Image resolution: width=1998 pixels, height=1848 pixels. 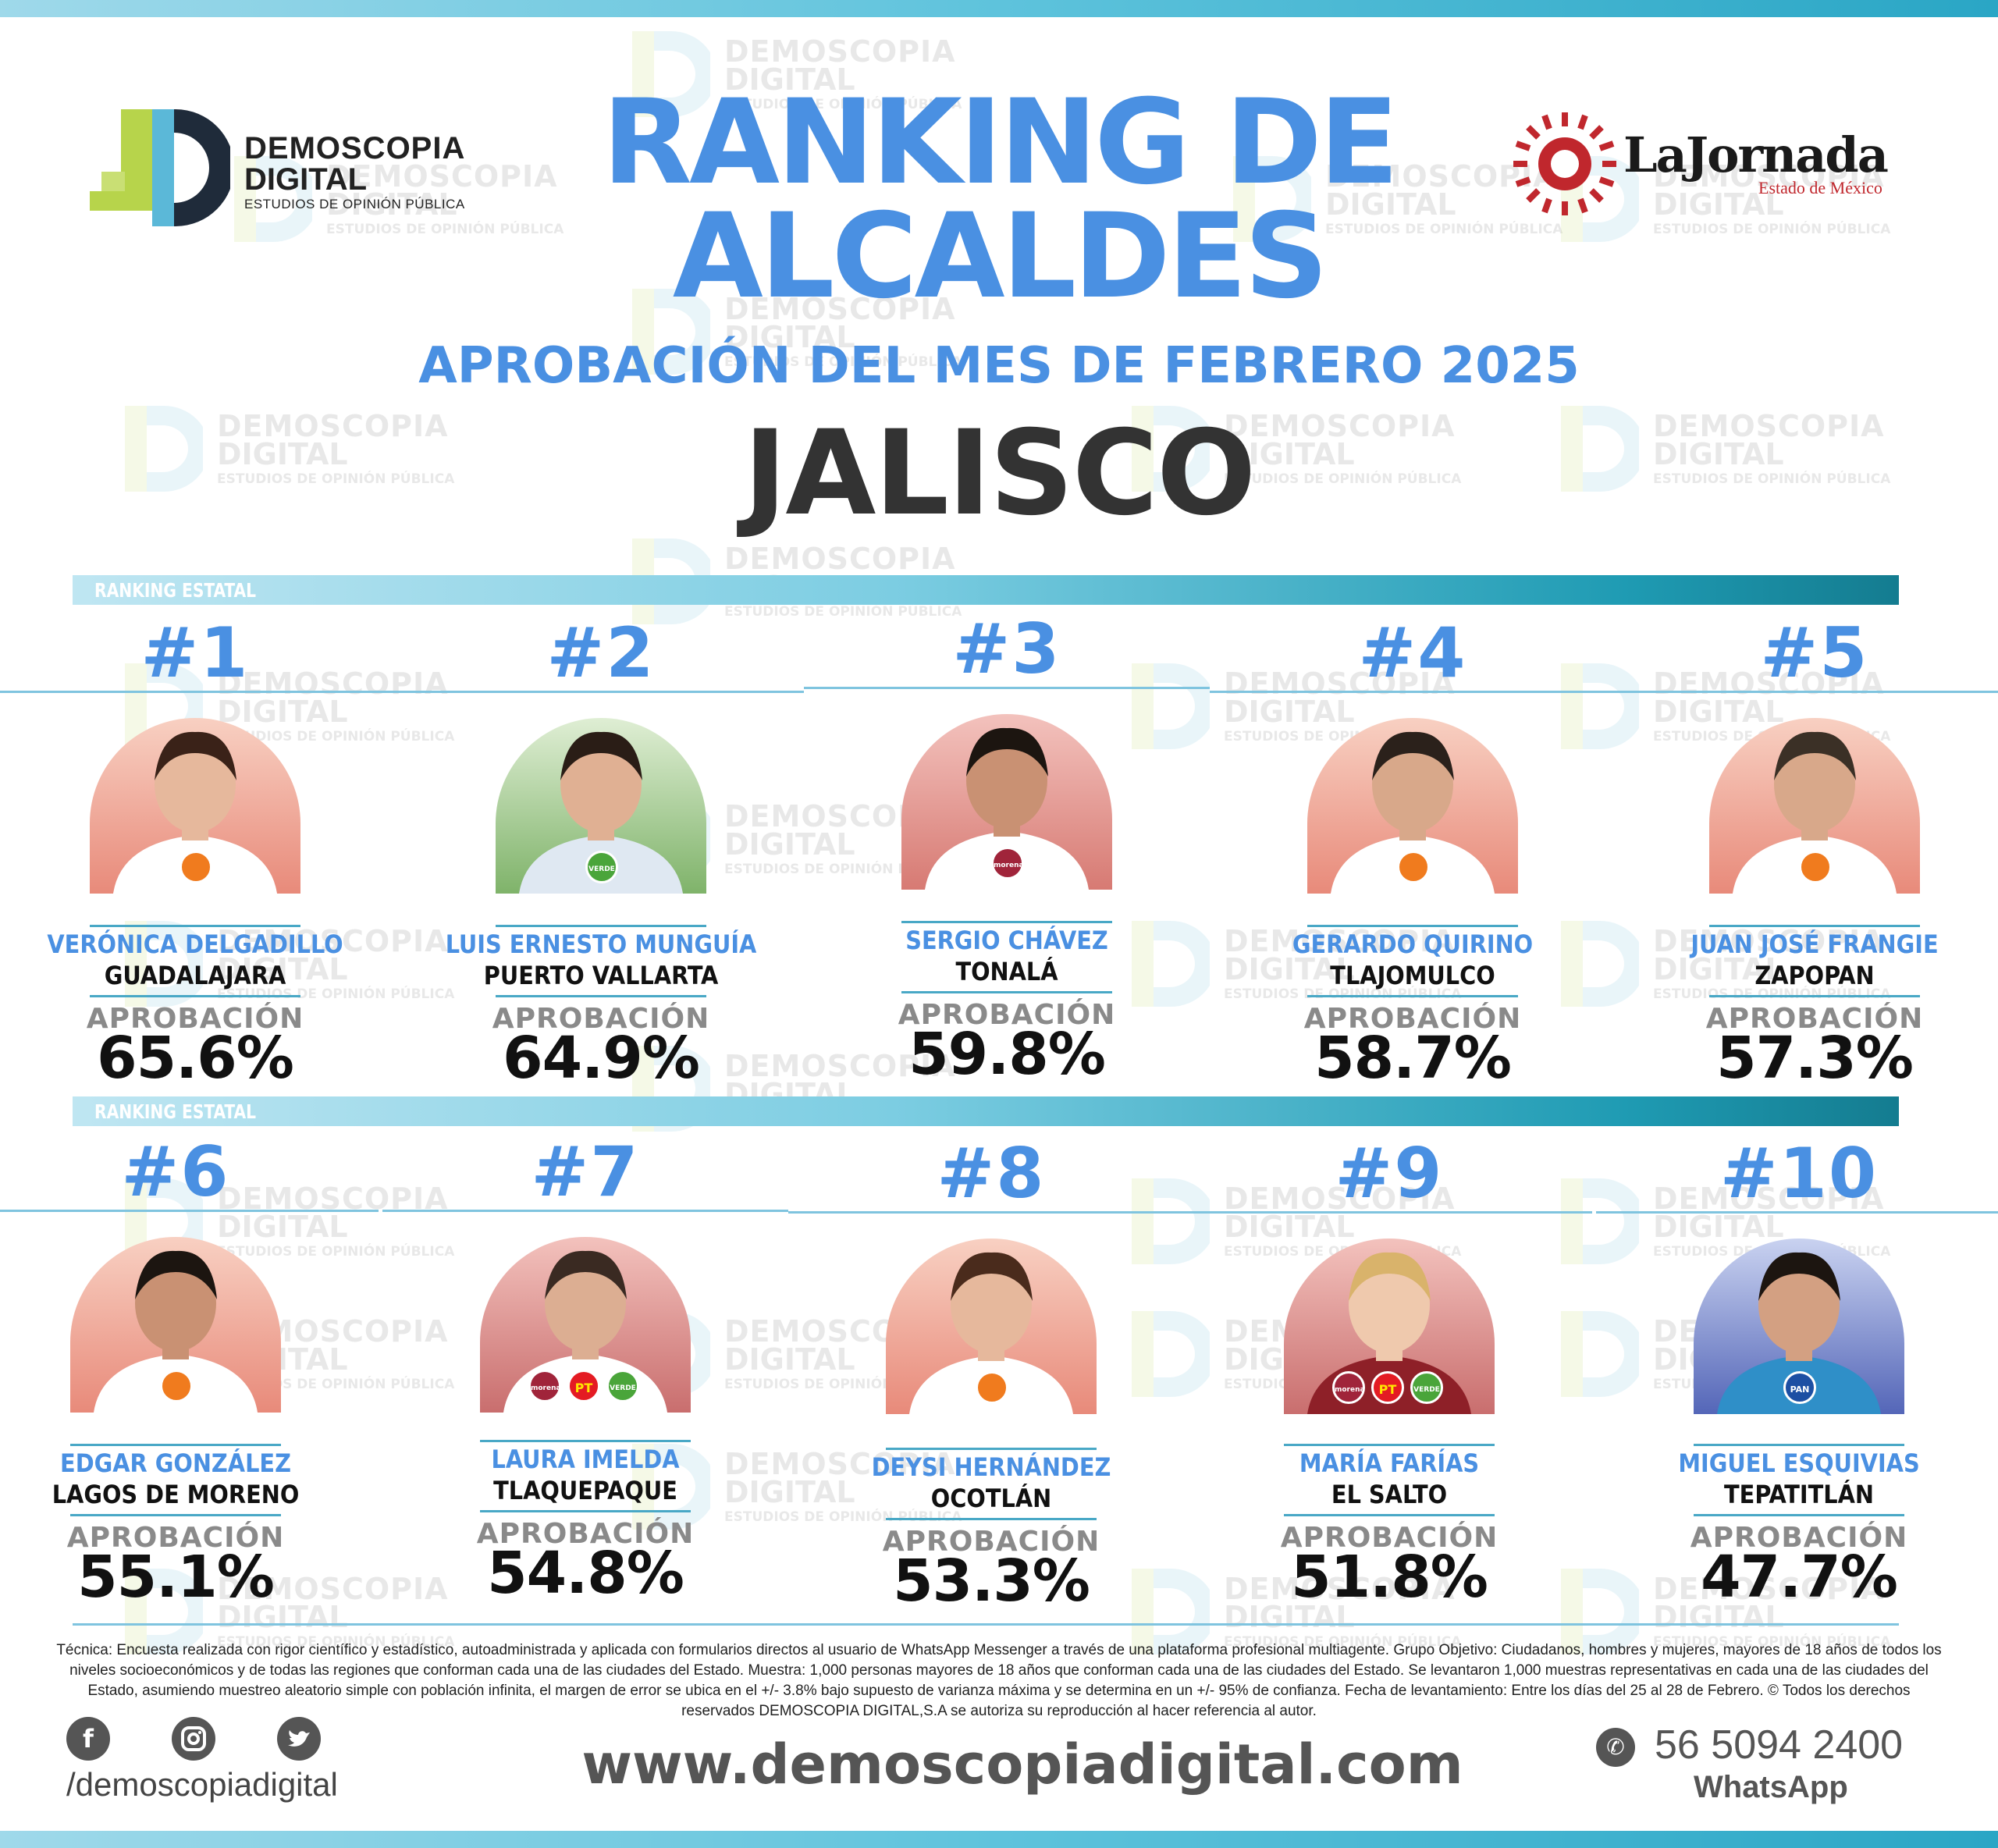 I want to click on candidate-city: LAGOS DE MORENO, so click(x=176, y=1494).